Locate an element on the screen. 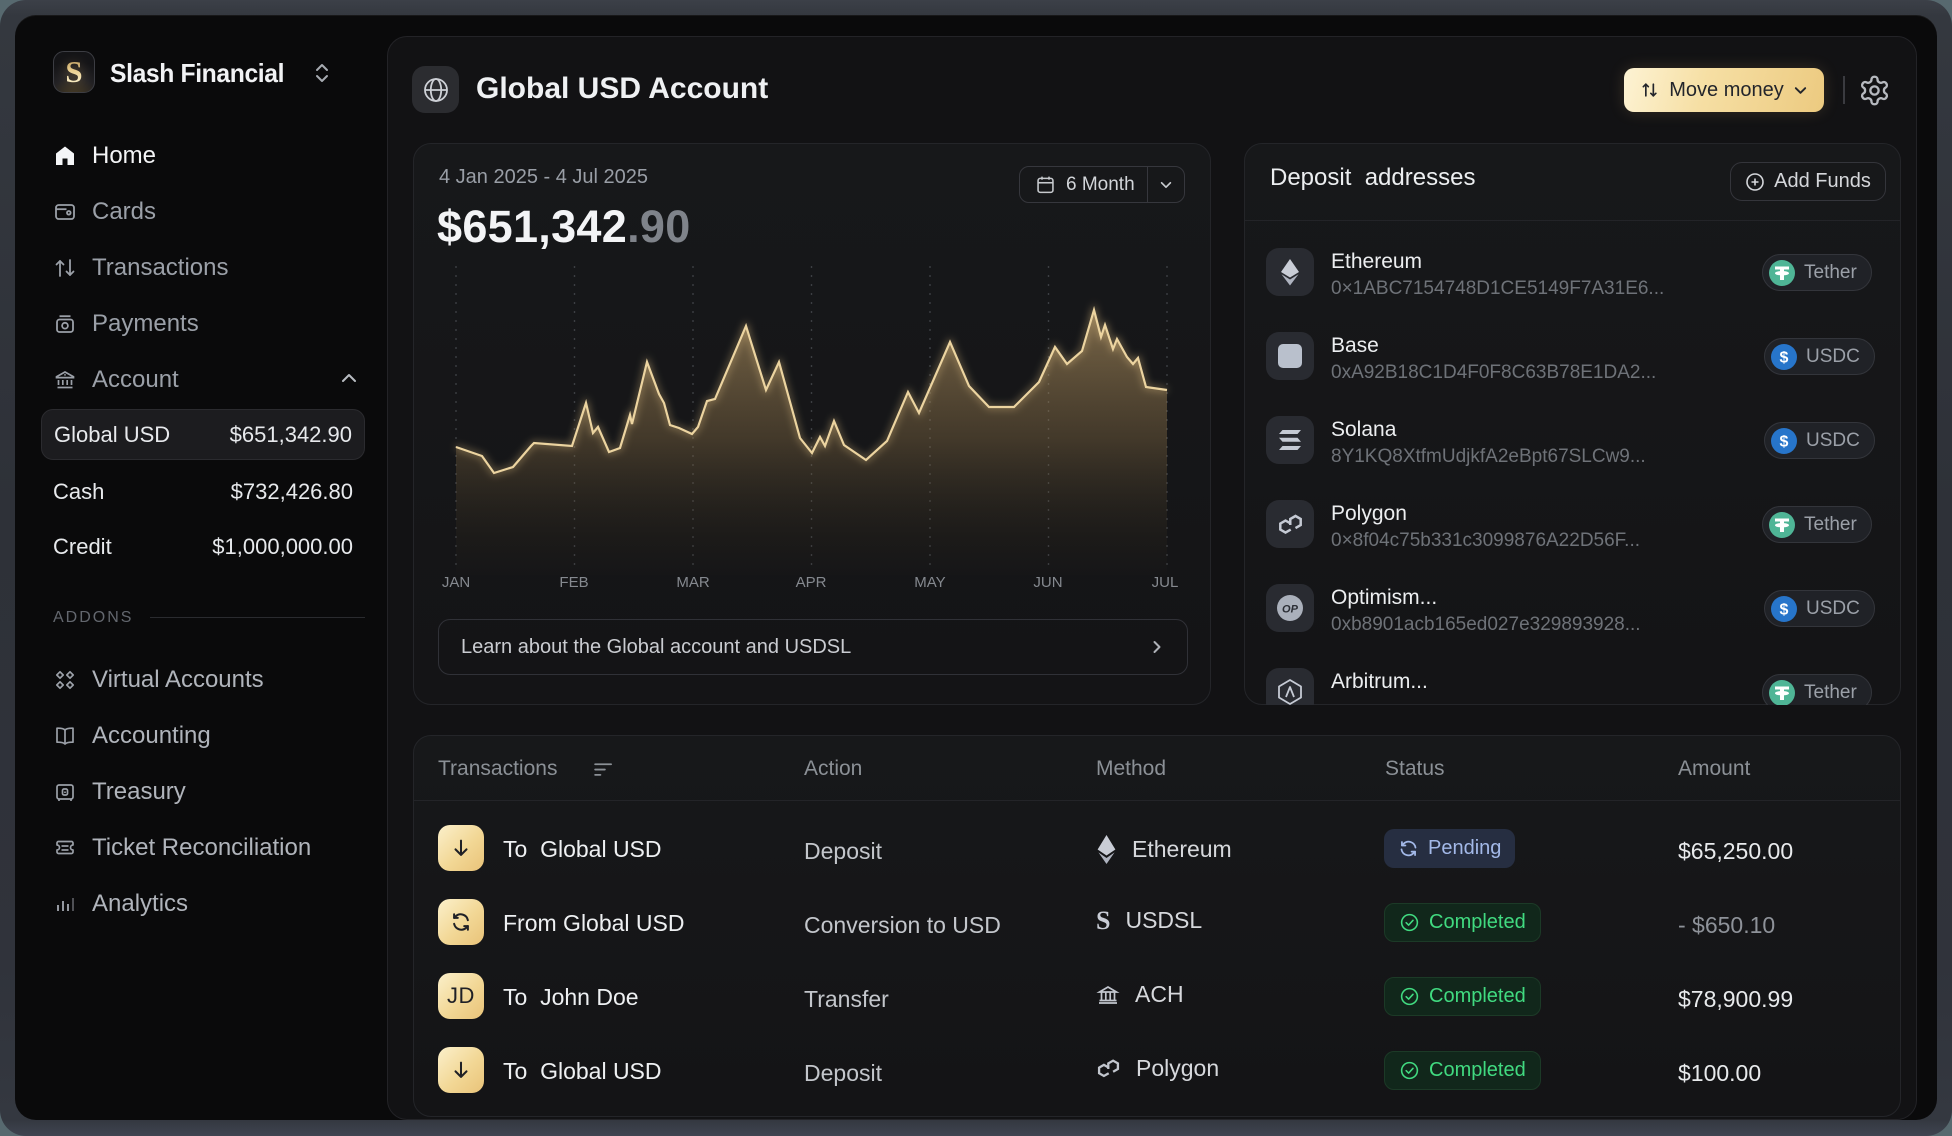 The height and width of the screenshot is (1136, 1952). svg-text: JUL is located at coordinates (1165, 582).